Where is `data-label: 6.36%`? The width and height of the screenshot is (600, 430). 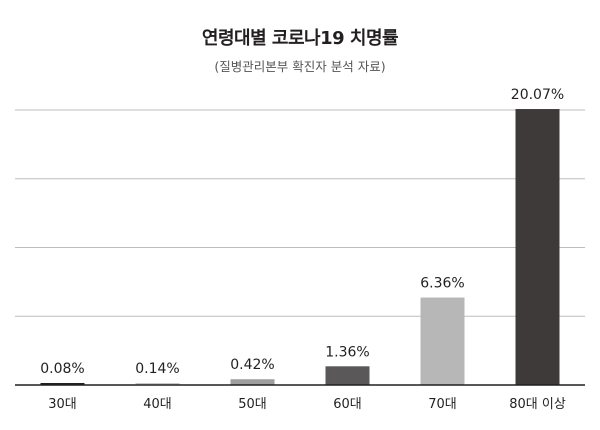
data-label: 6.36% is located at coordinates (442, 284).